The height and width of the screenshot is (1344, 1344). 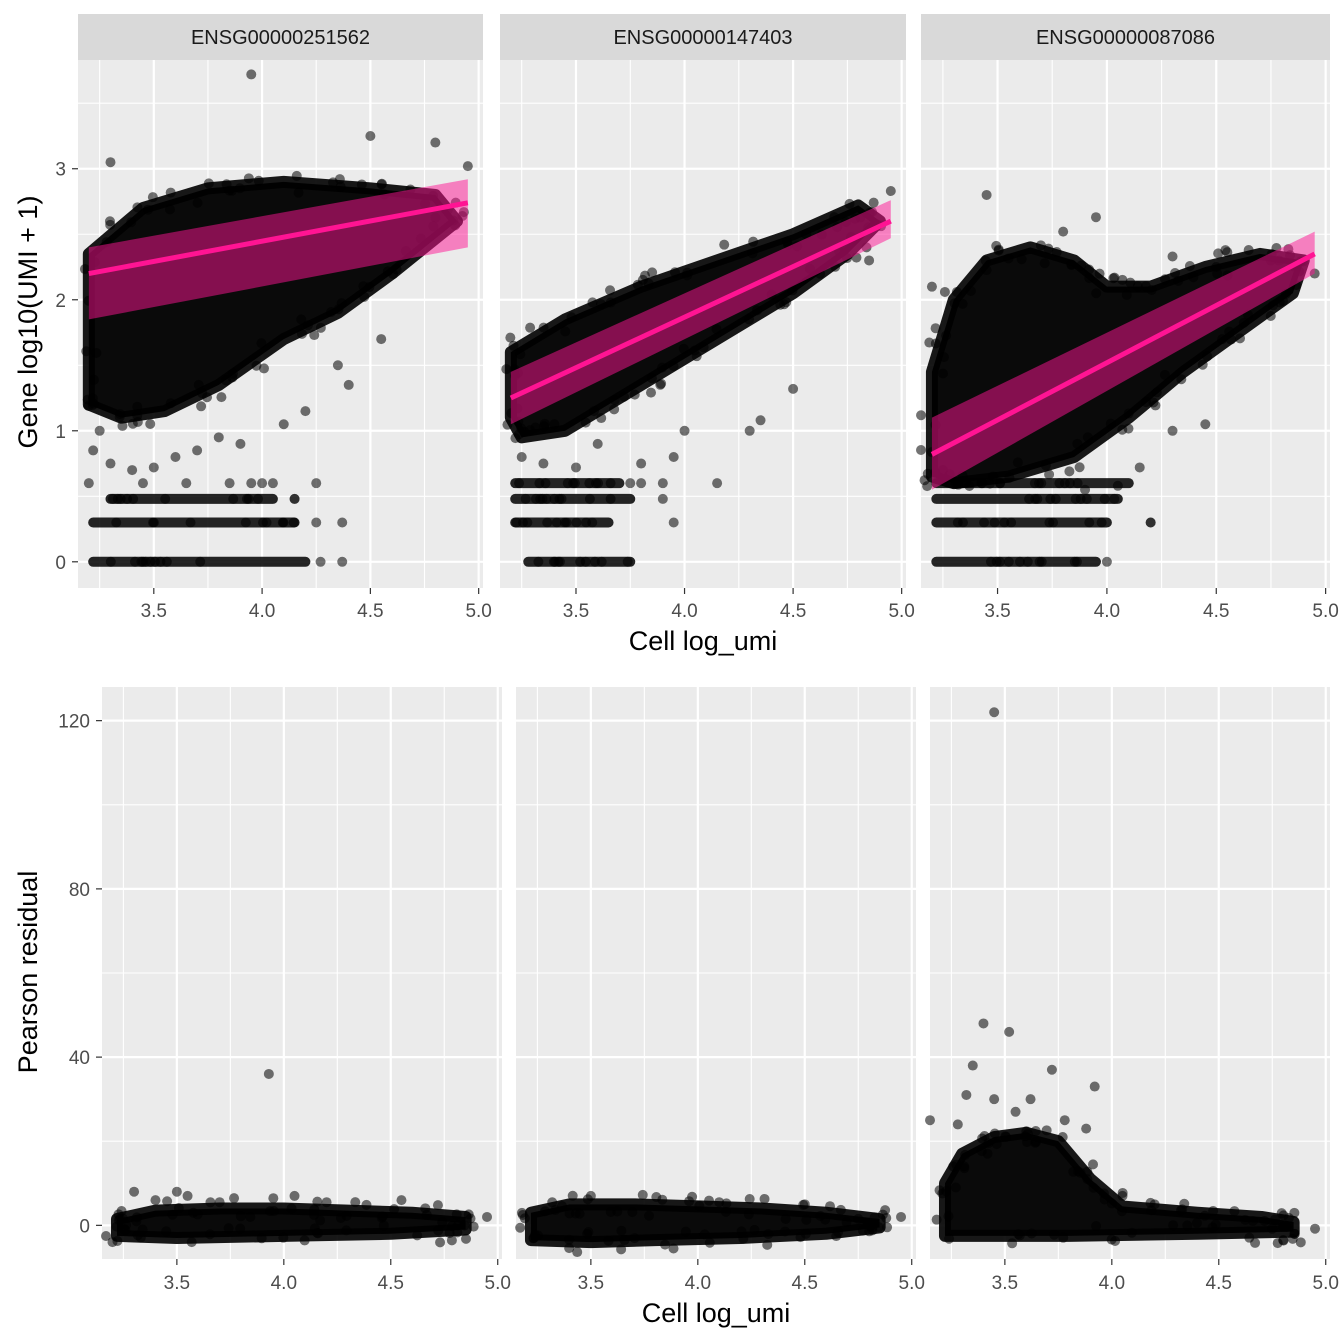 What do you see at coordinates (79, 1058) in the screenshot?
I see `y-tick-label: 40` at bounding box center [79, 1058].